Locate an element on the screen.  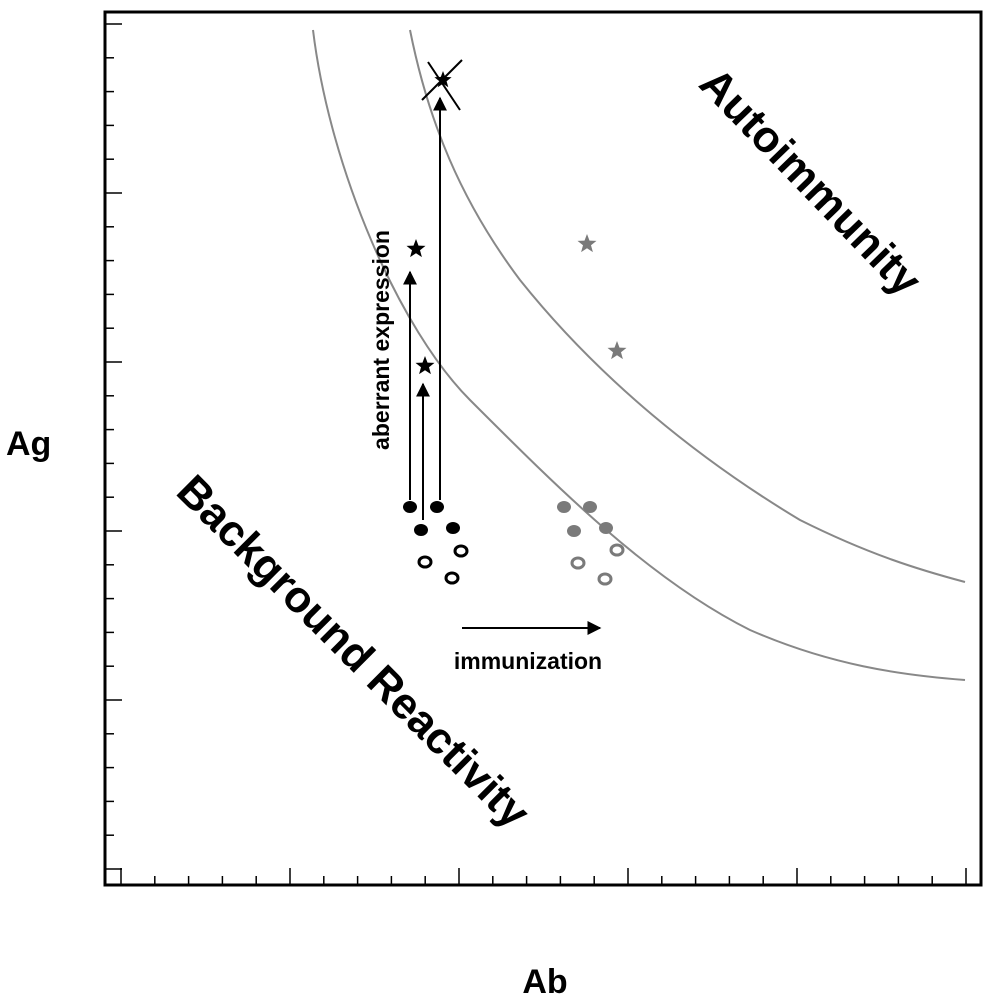
autoimmunity-region-label: Autoimmunity is located at coordinates (810, 182).